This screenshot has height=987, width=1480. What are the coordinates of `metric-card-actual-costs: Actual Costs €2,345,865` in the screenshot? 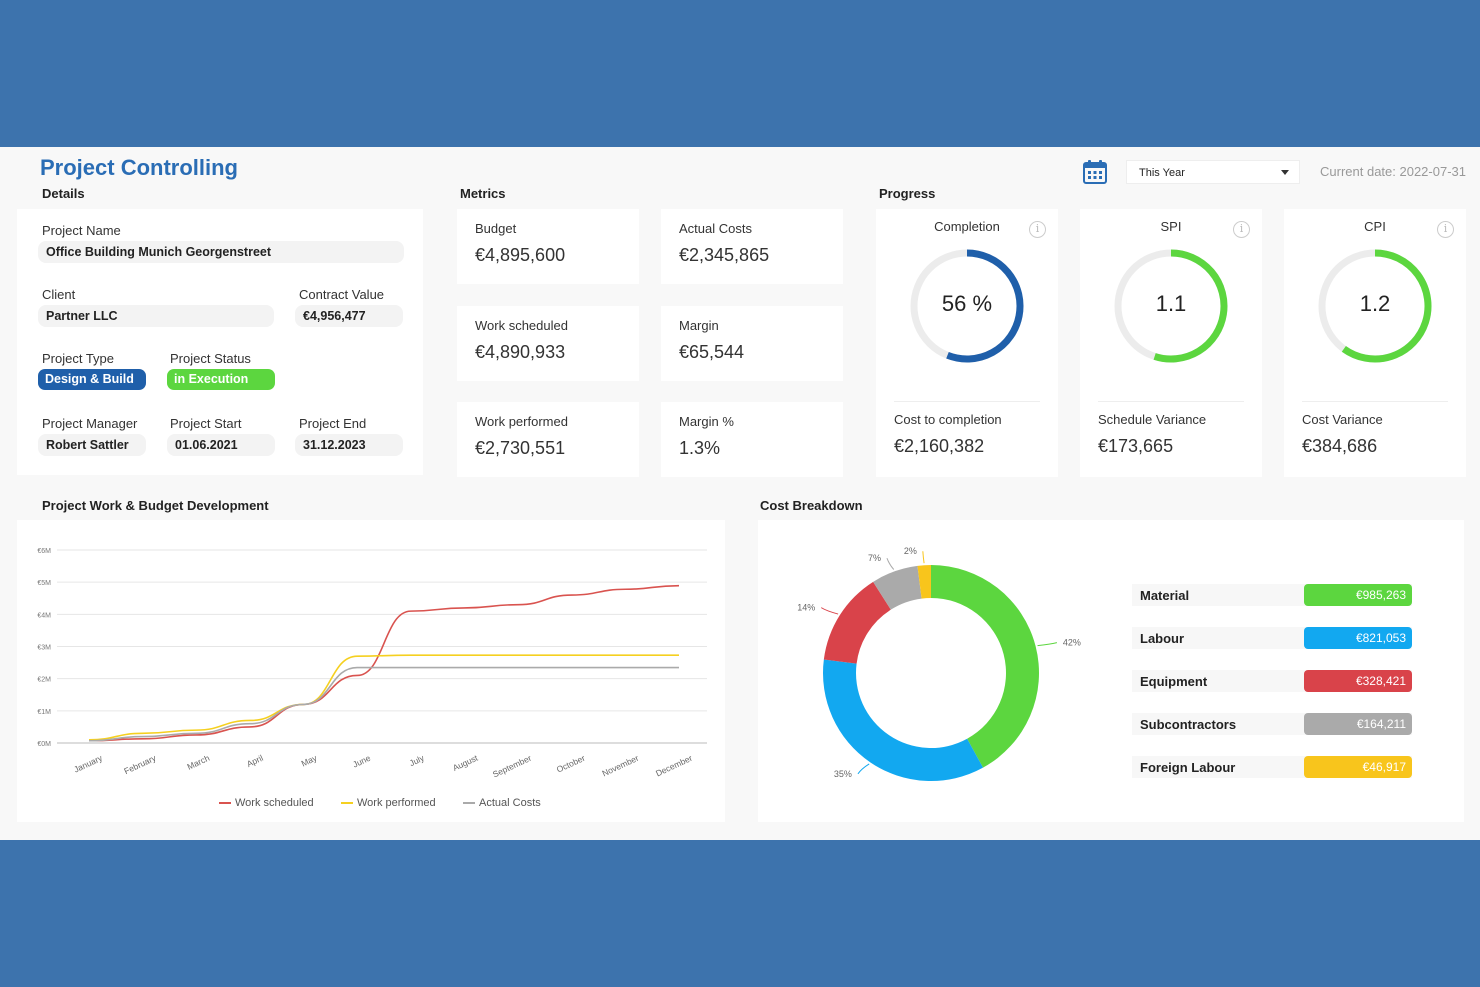 It's located at (752, 246).